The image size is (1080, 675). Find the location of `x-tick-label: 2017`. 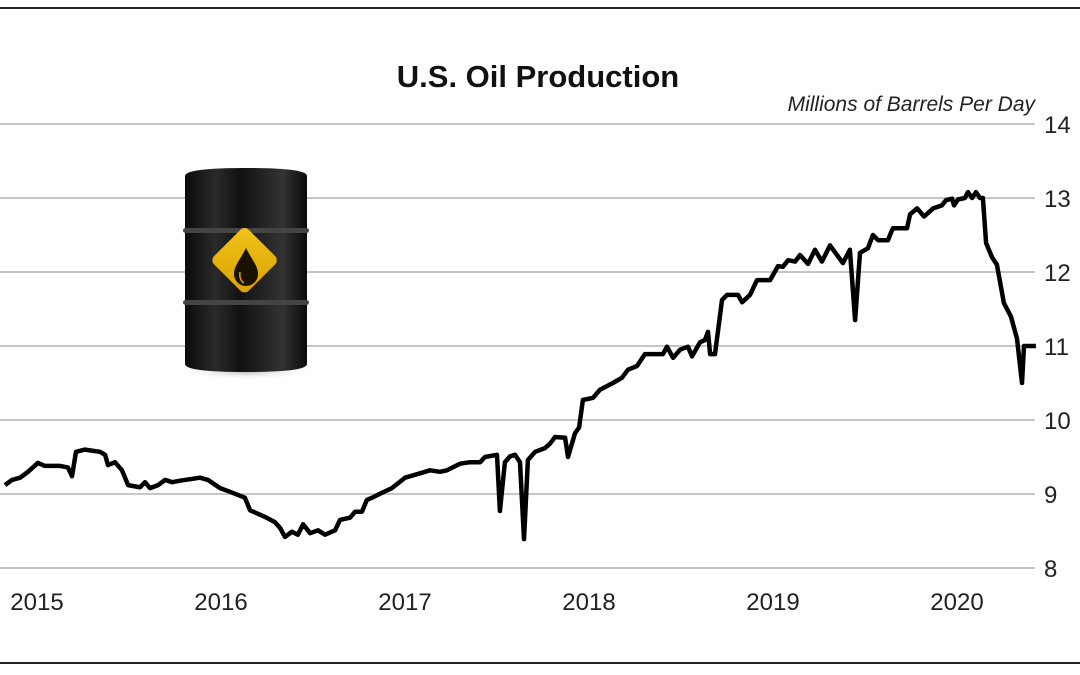

x-tick-label: 2017 is located at coordinates (404, 602).